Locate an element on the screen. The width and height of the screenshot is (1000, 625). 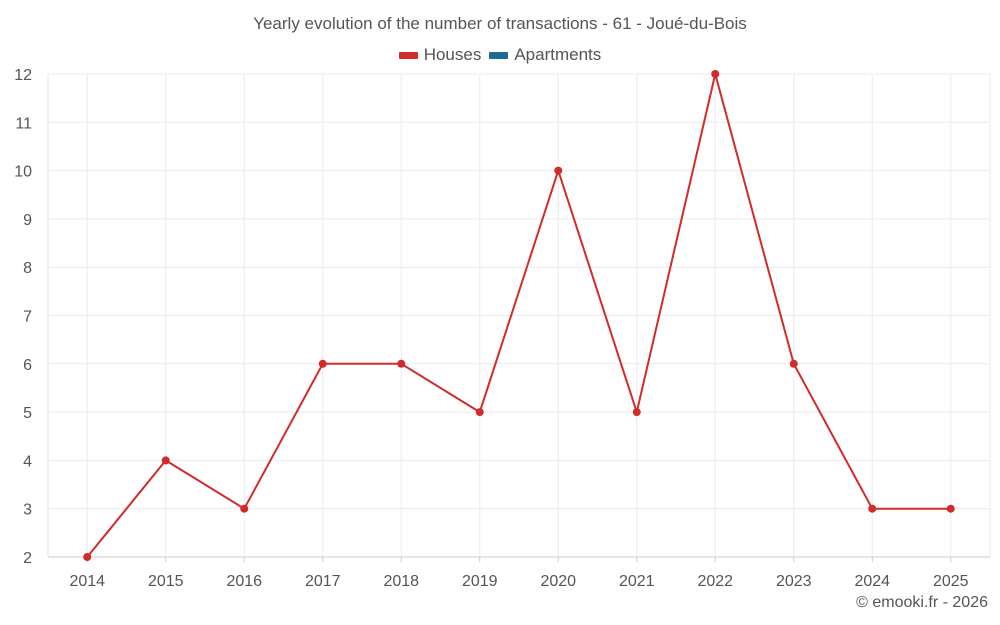
x-tick-label: 2018 is located at coordinates (401, 581).